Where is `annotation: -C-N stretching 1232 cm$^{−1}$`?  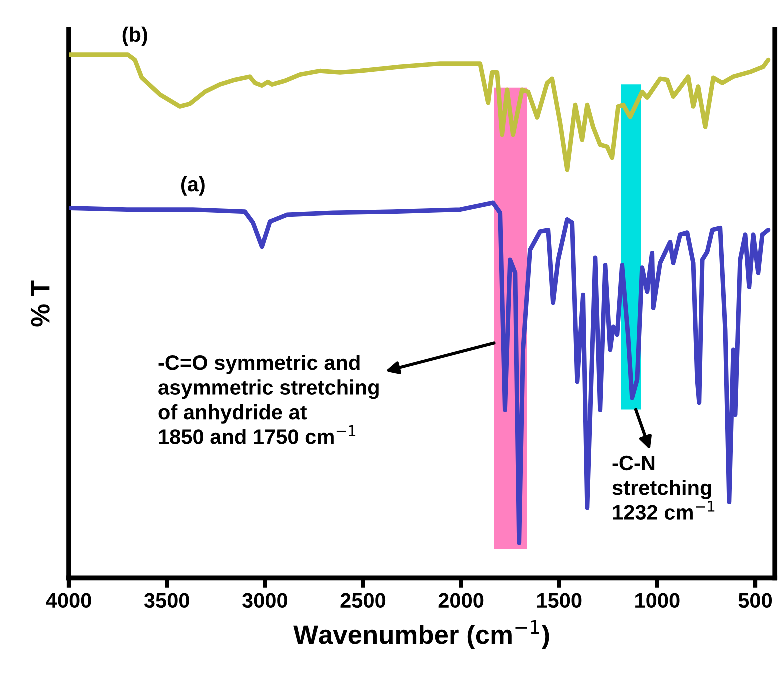
annotation: -C-N stretching 1232 cm$^{−1}$ is located at coordinates (663, 488).